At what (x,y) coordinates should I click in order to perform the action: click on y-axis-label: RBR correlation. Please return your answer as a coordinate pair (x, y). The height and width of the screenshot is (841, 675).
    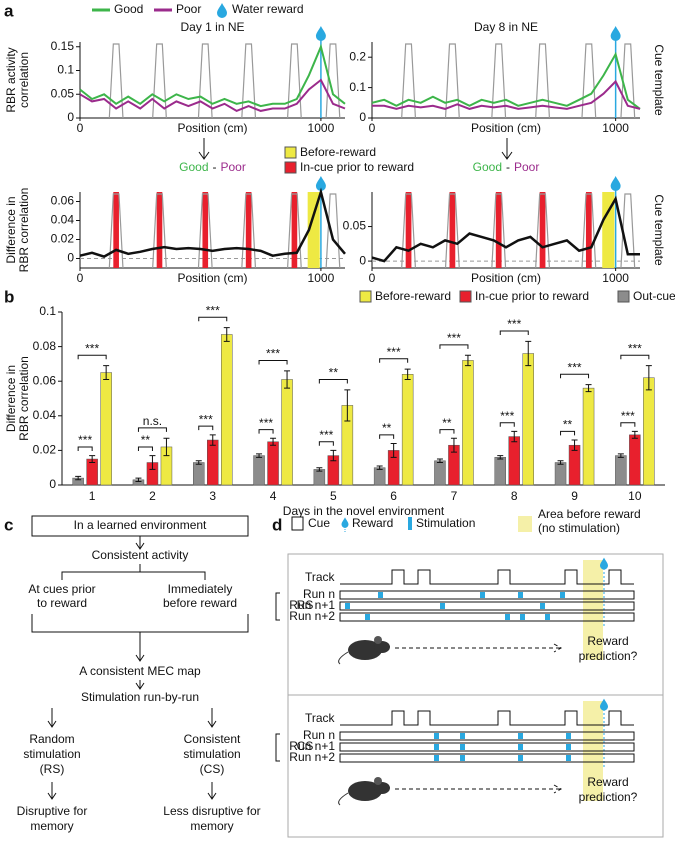
    Looking at the image, I should click on (24, 398).